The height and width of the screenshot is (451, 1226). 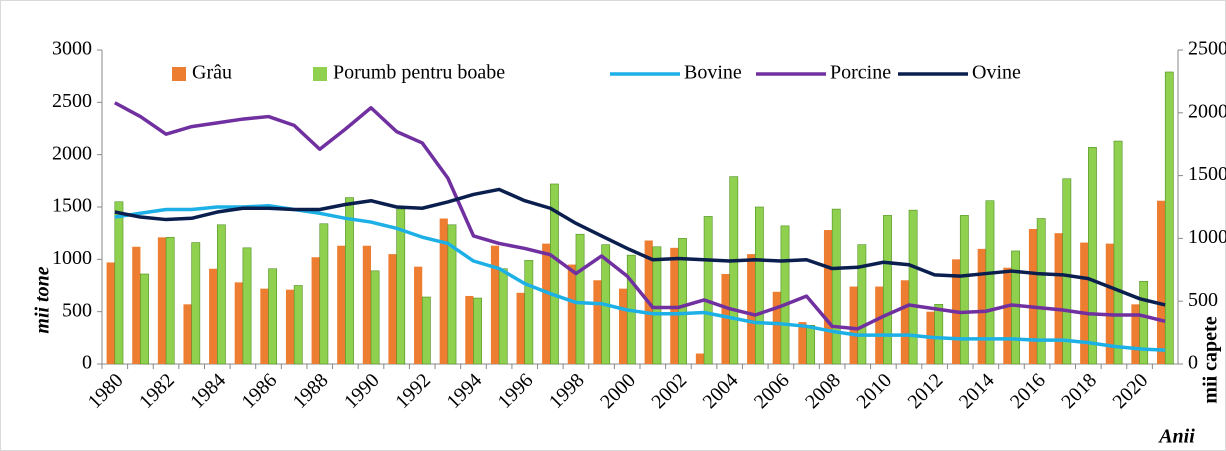 What do you see at coordinates (419, 73) in the screenshot?
I see `legend-label: Porumb pentru boabe` at bounding box center [419, 73].